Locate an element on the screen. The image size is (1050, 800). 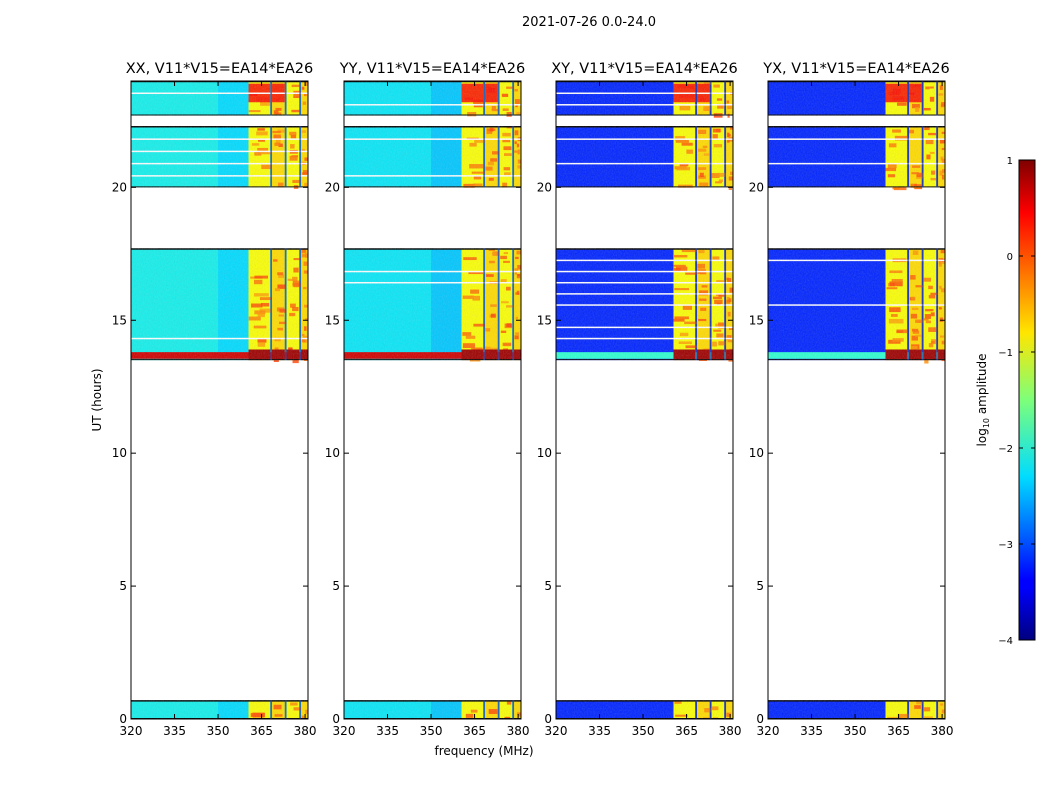
figure-suptitle: 2021-07-26 0.0-24.0 is located at coordinates (589, 22).